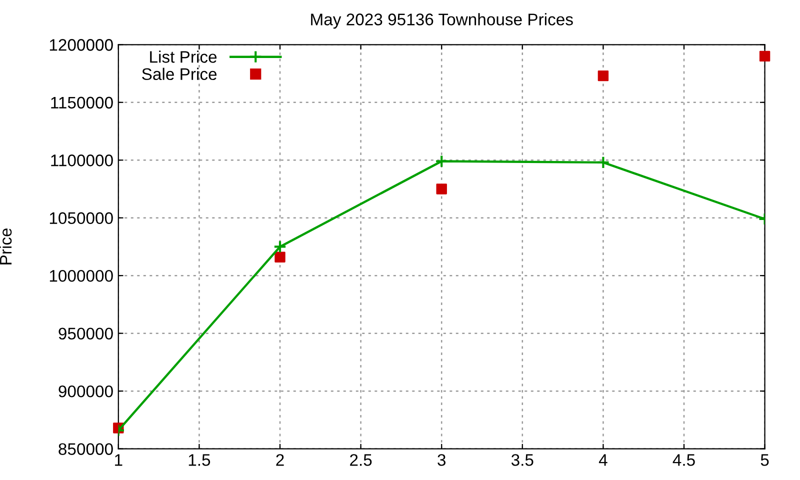 This screenshot has width=800, height=480. Describe the element at coordinates (442, 460) in the screenshot. I see `x-tick-label: 3` at that location.